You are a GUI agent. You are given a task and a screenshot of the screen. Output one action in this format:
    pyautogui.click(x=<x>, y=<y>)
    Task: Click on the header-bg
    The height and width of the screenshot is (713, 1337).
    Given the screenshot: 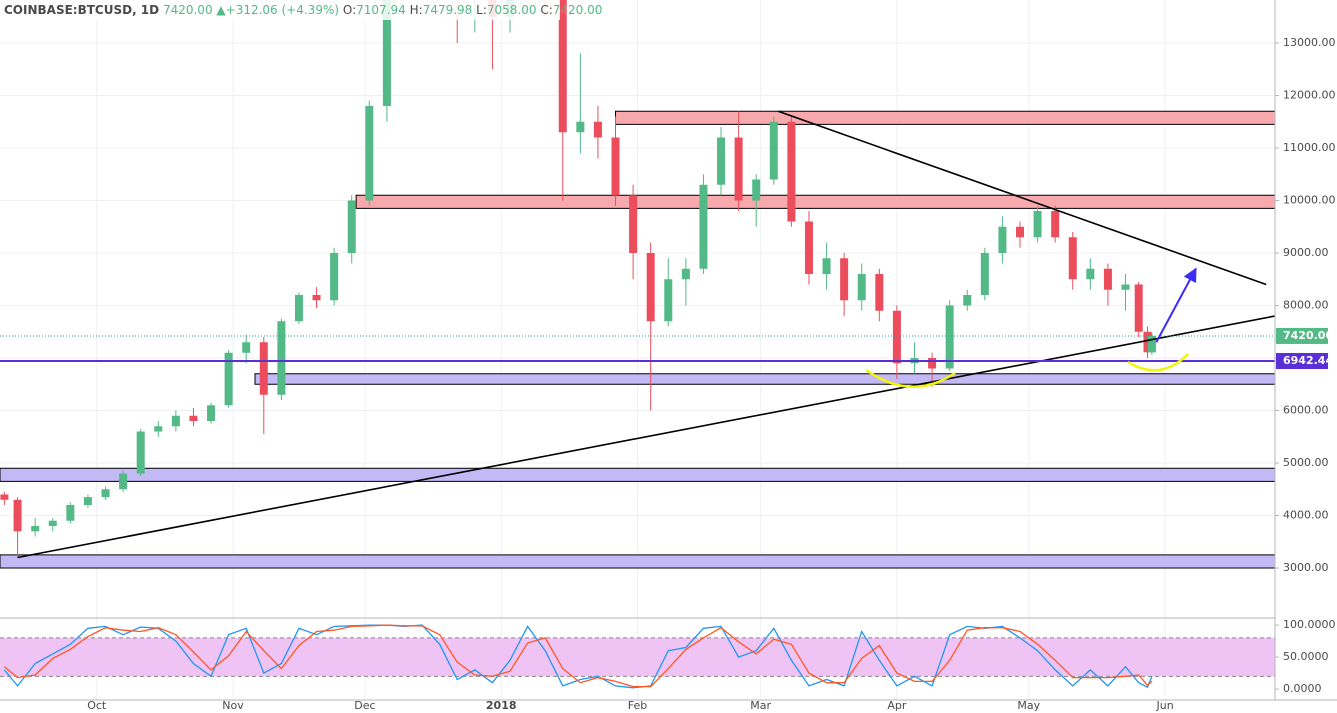 What is the action you would take?
    pyautogui.click(x=280, y=10)
    